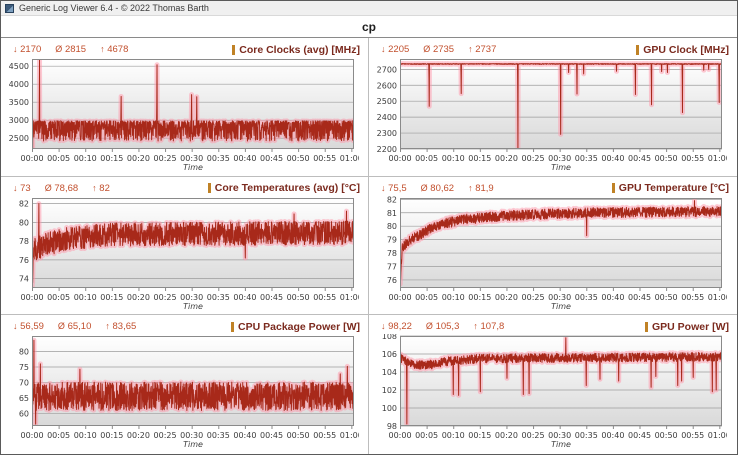 This screenshot has width=738, height=455. What do you see at coordinates (121, 327) in the screenshot?
I see `stat-max: ↑ 83,65` at bounding box center [121, 327].